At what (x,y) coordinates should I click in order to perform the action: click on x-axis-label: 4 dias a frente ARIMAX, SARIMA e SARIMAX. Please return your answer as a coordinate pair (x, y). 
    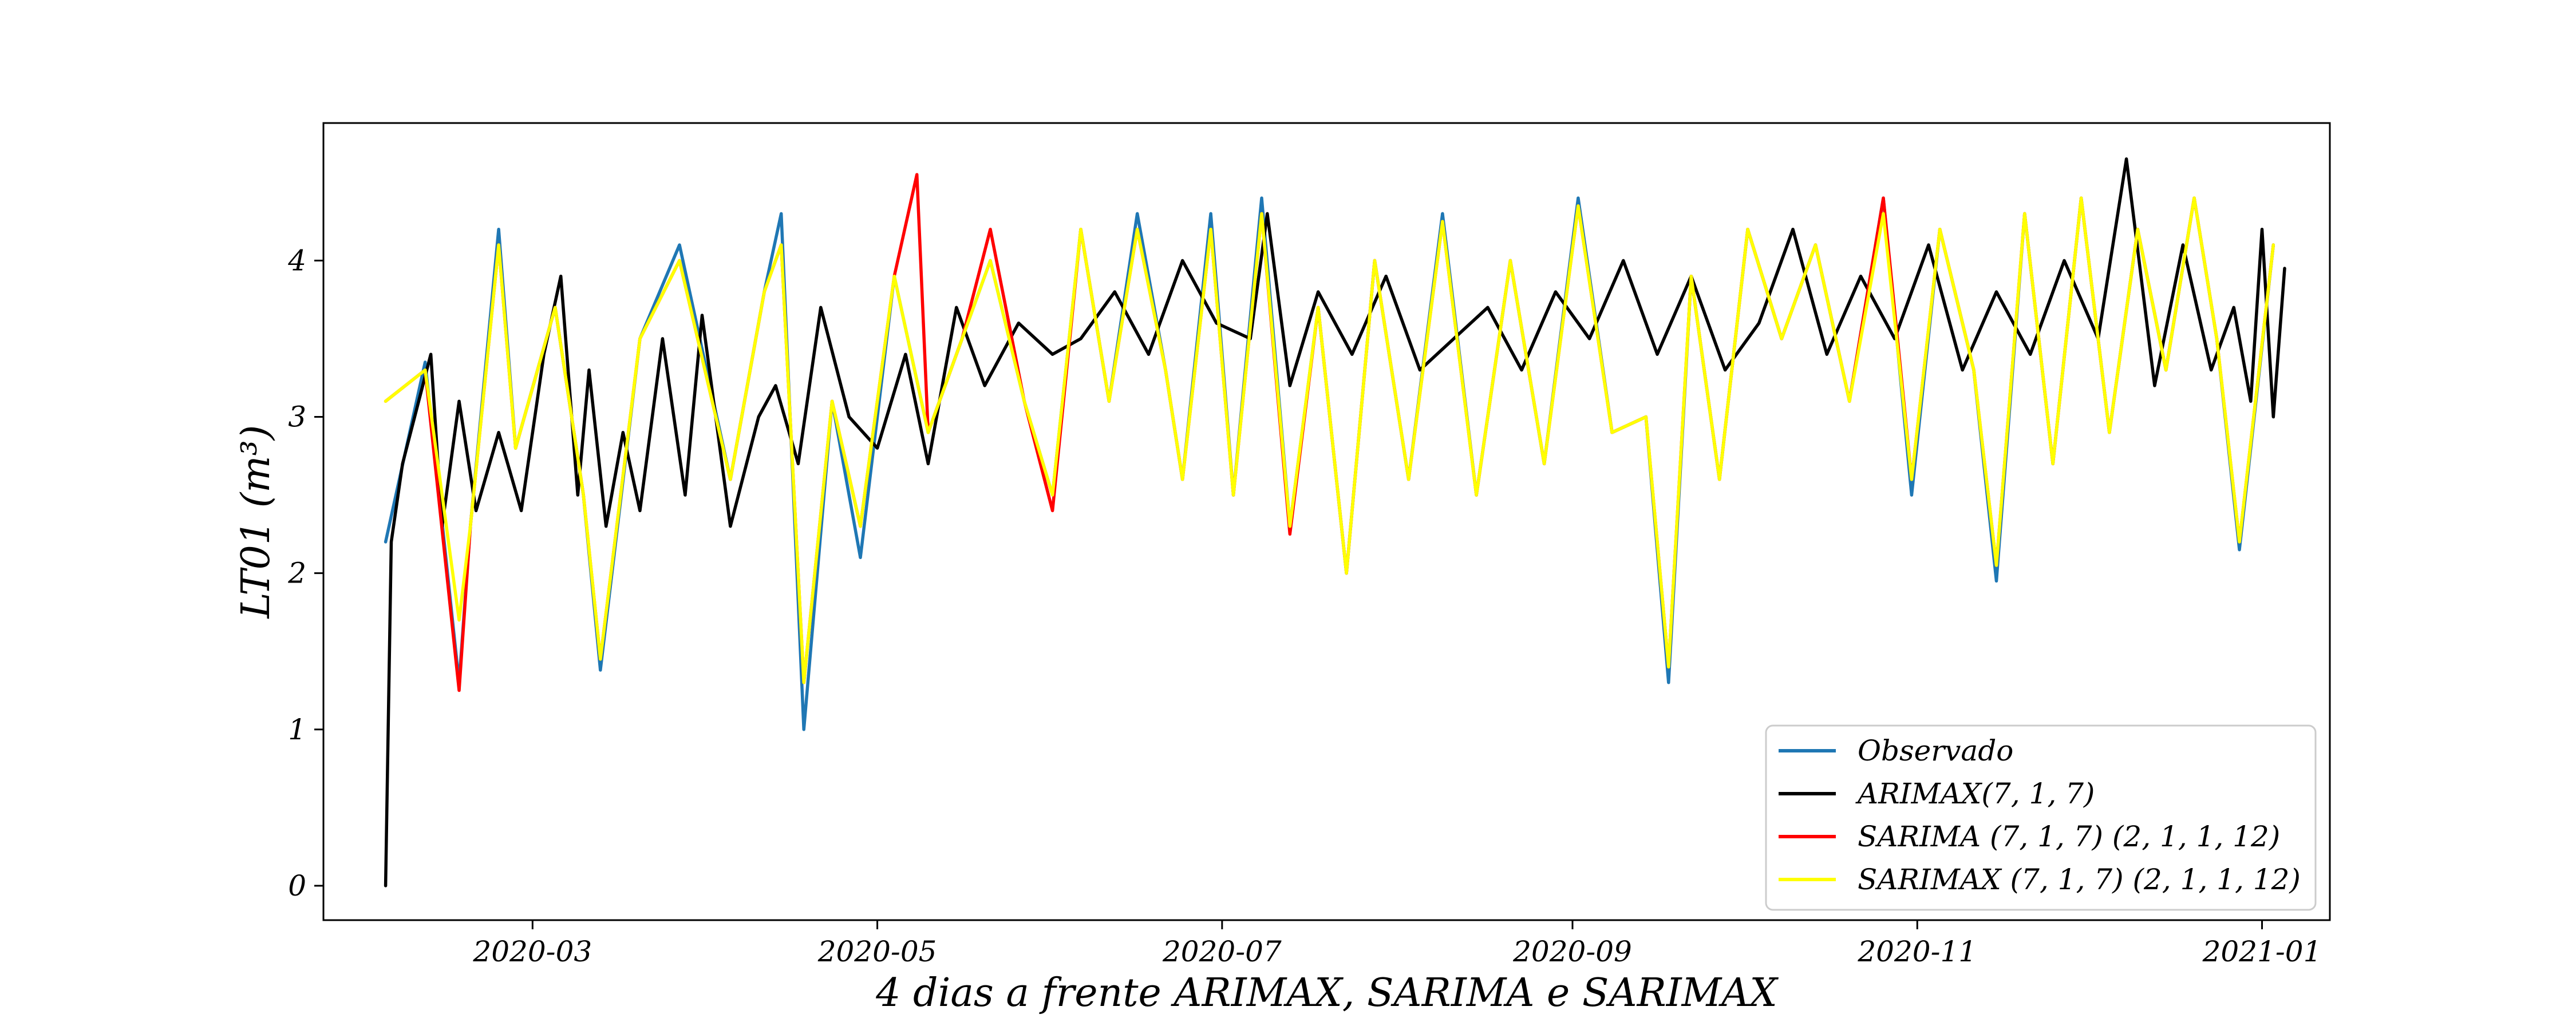
    Looking at the image, I should click on (1327, 993).